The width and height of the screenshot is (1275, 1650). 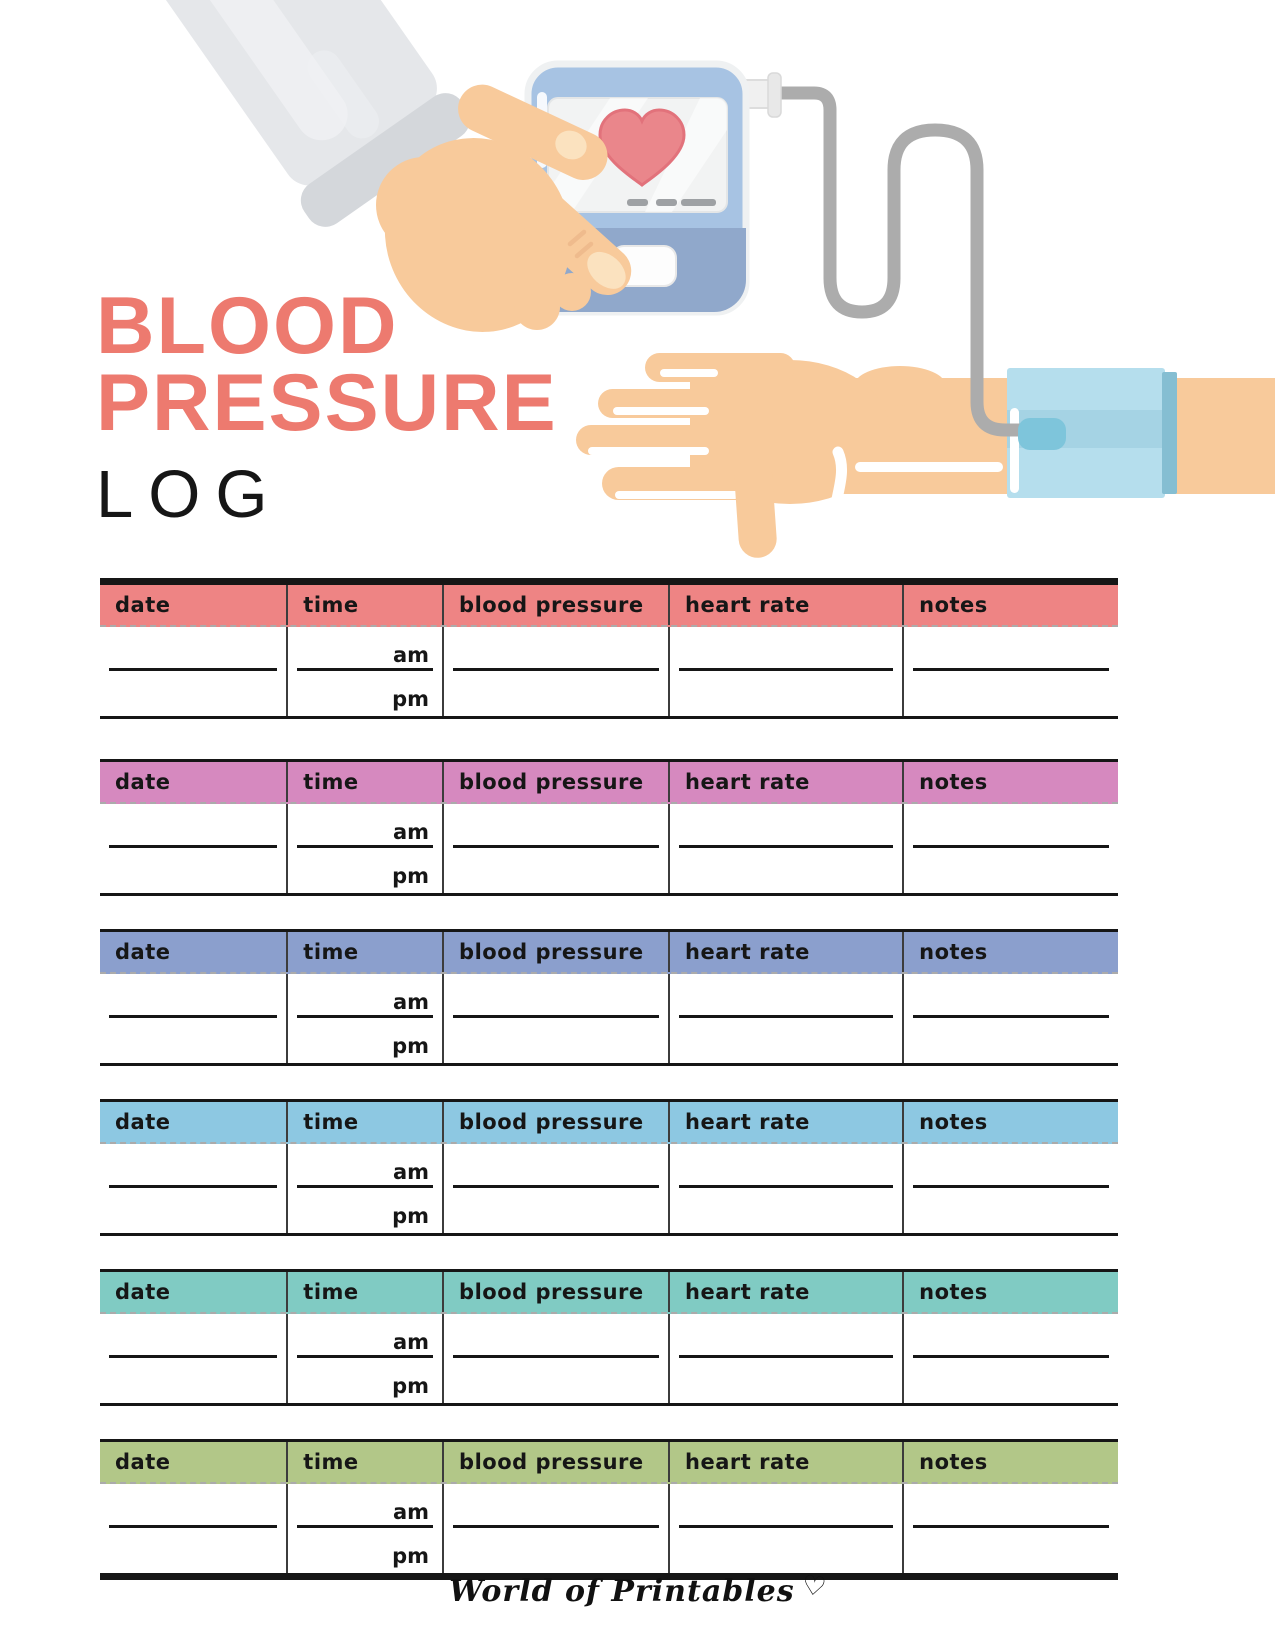 I want to click on thumb, so click(x=755, y=507).